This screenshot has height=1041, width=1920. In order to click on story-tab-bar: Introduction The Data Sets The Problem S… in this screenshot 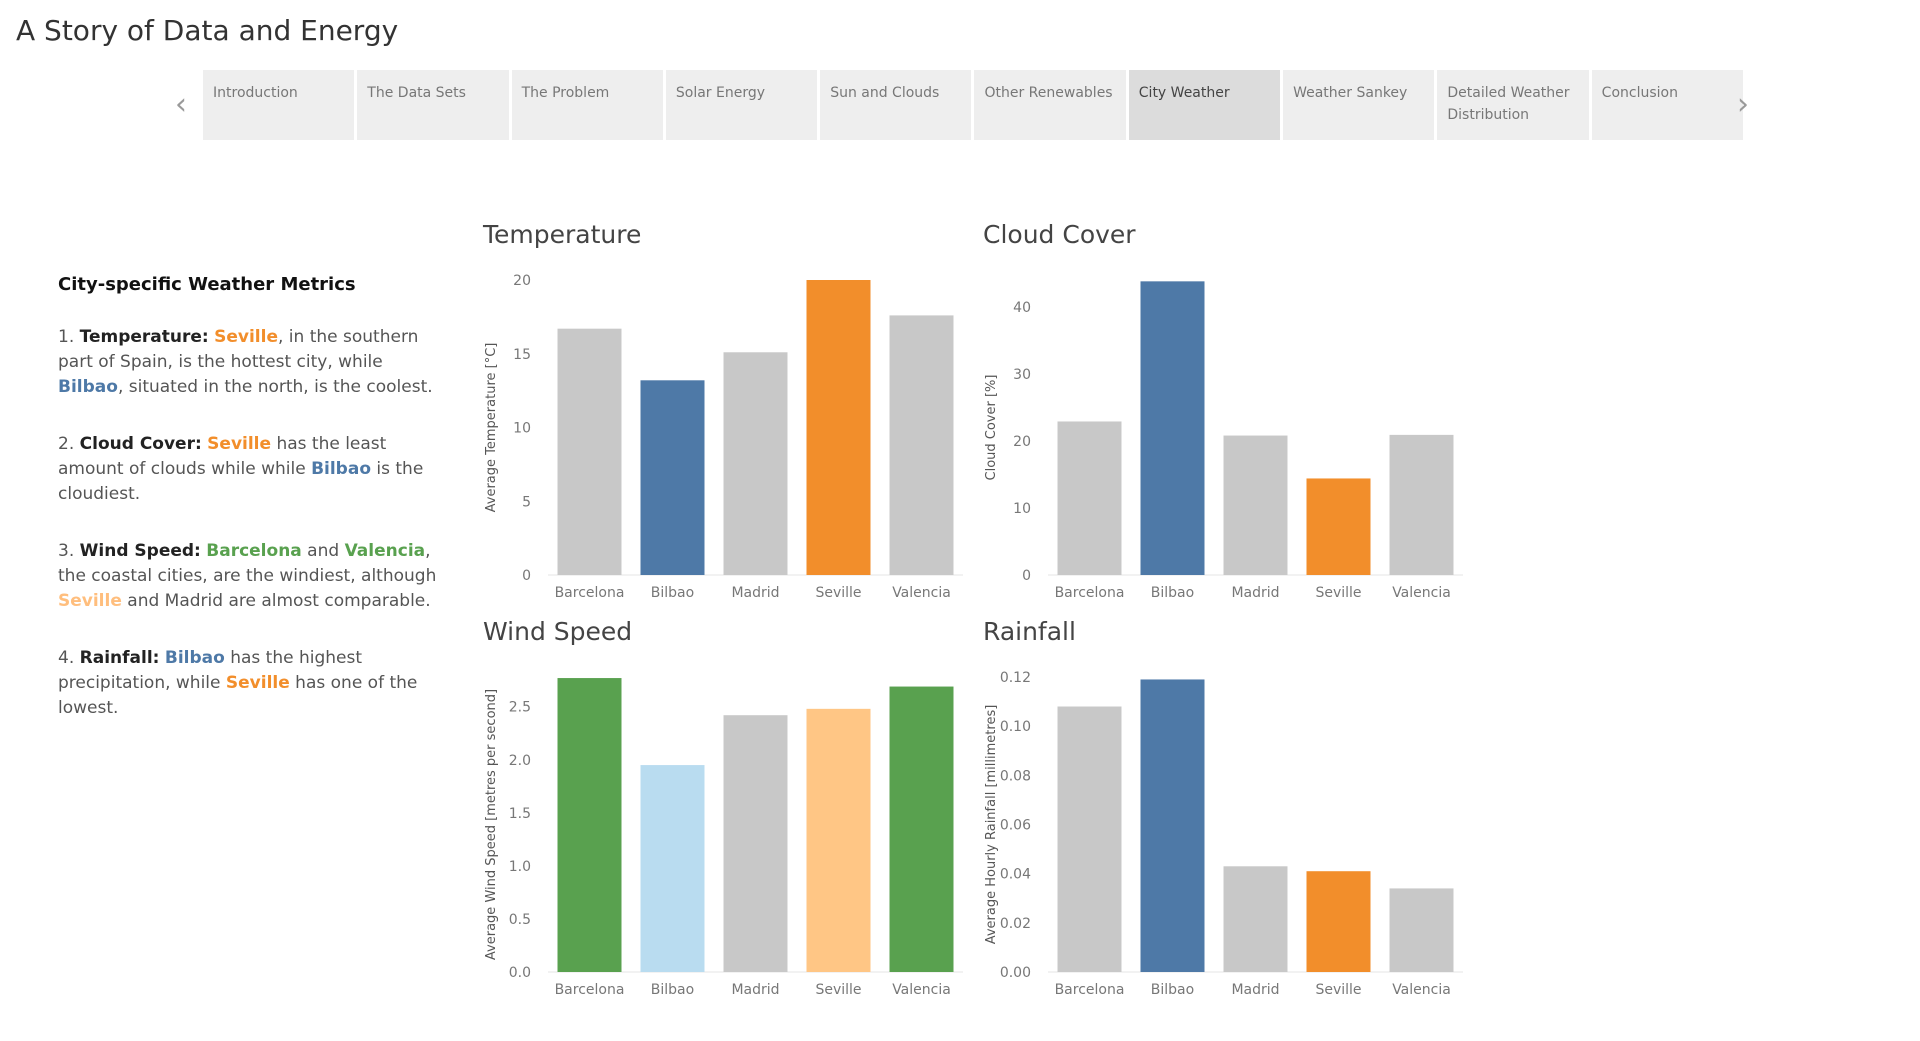, I will do `click(973, 105)`.